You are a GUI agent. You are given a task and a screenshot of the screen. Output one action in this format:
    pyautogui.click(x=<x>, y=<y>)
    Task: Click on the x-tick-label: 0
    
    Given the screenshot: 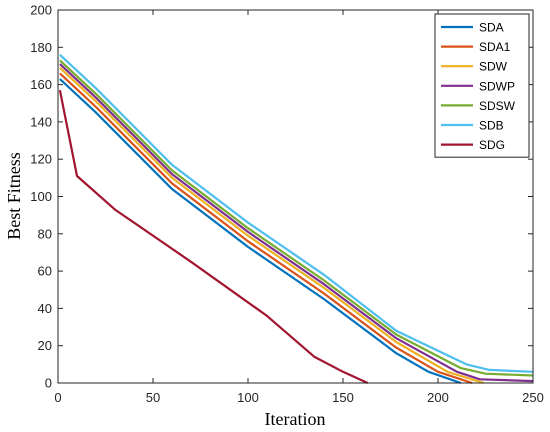 What is the action you would take?
    pyautogui.click(x=57, y=397)
    